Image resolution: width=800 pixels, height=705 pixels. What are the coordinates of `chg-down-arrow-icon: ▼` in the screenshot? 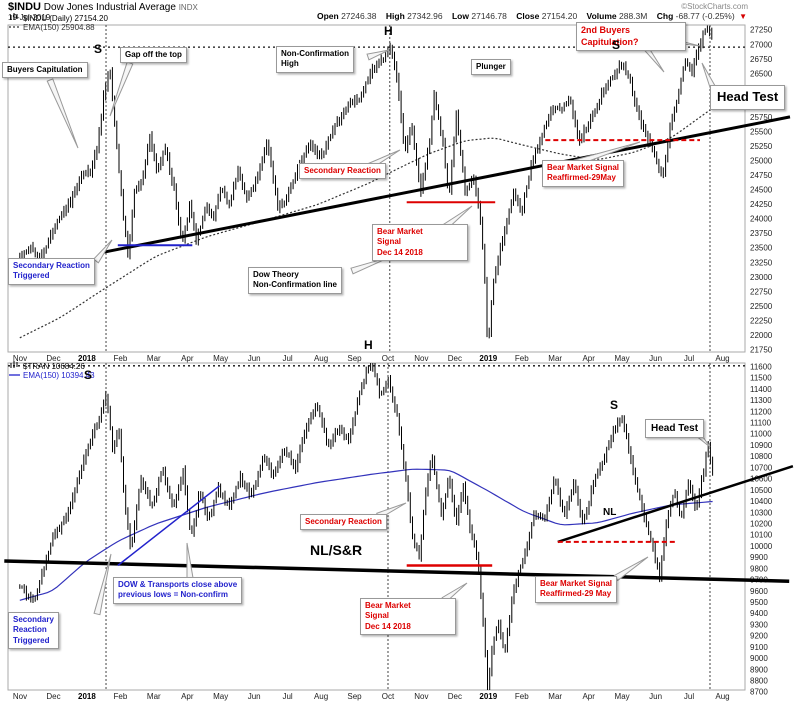 It's located at (743, 16).